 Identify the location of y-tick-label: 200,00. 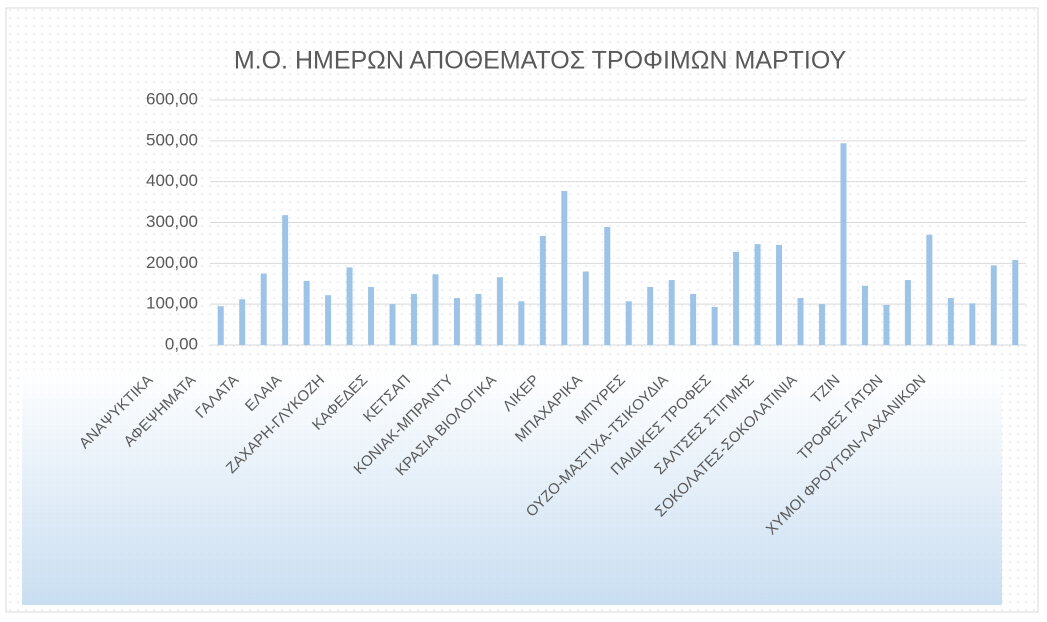
(172, 262).